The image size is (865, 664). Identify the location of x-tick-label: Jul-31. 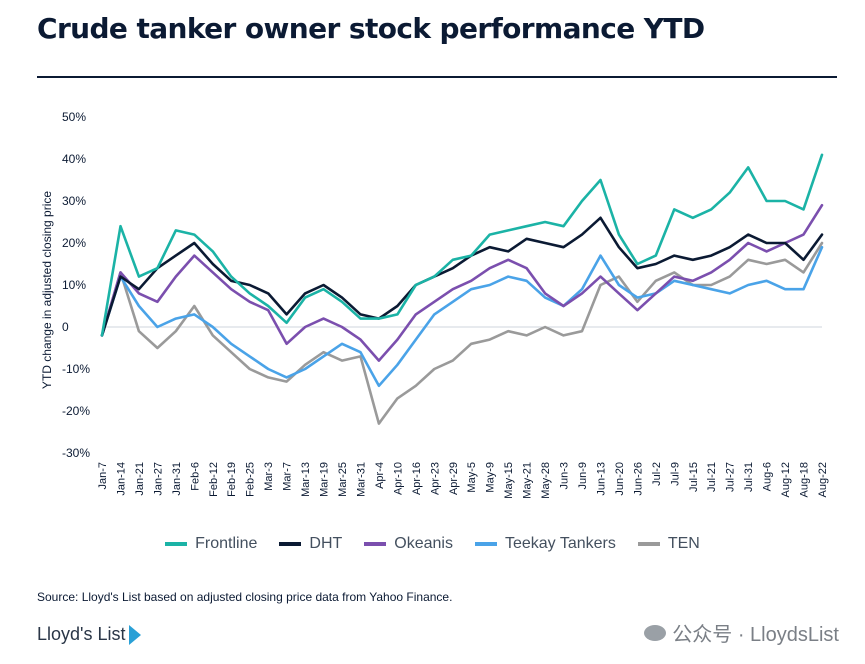
(749, 477).